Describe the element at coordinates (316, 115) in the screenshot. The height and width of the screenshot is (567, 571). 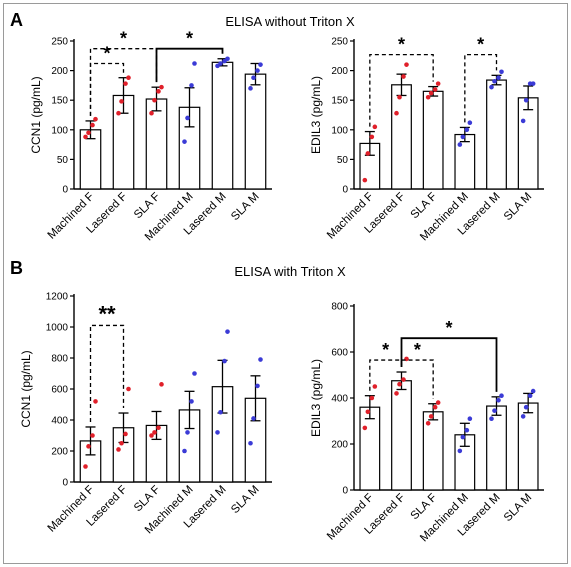
I see `y-axis-label: EDIL3 (pg/mL)` at that location.